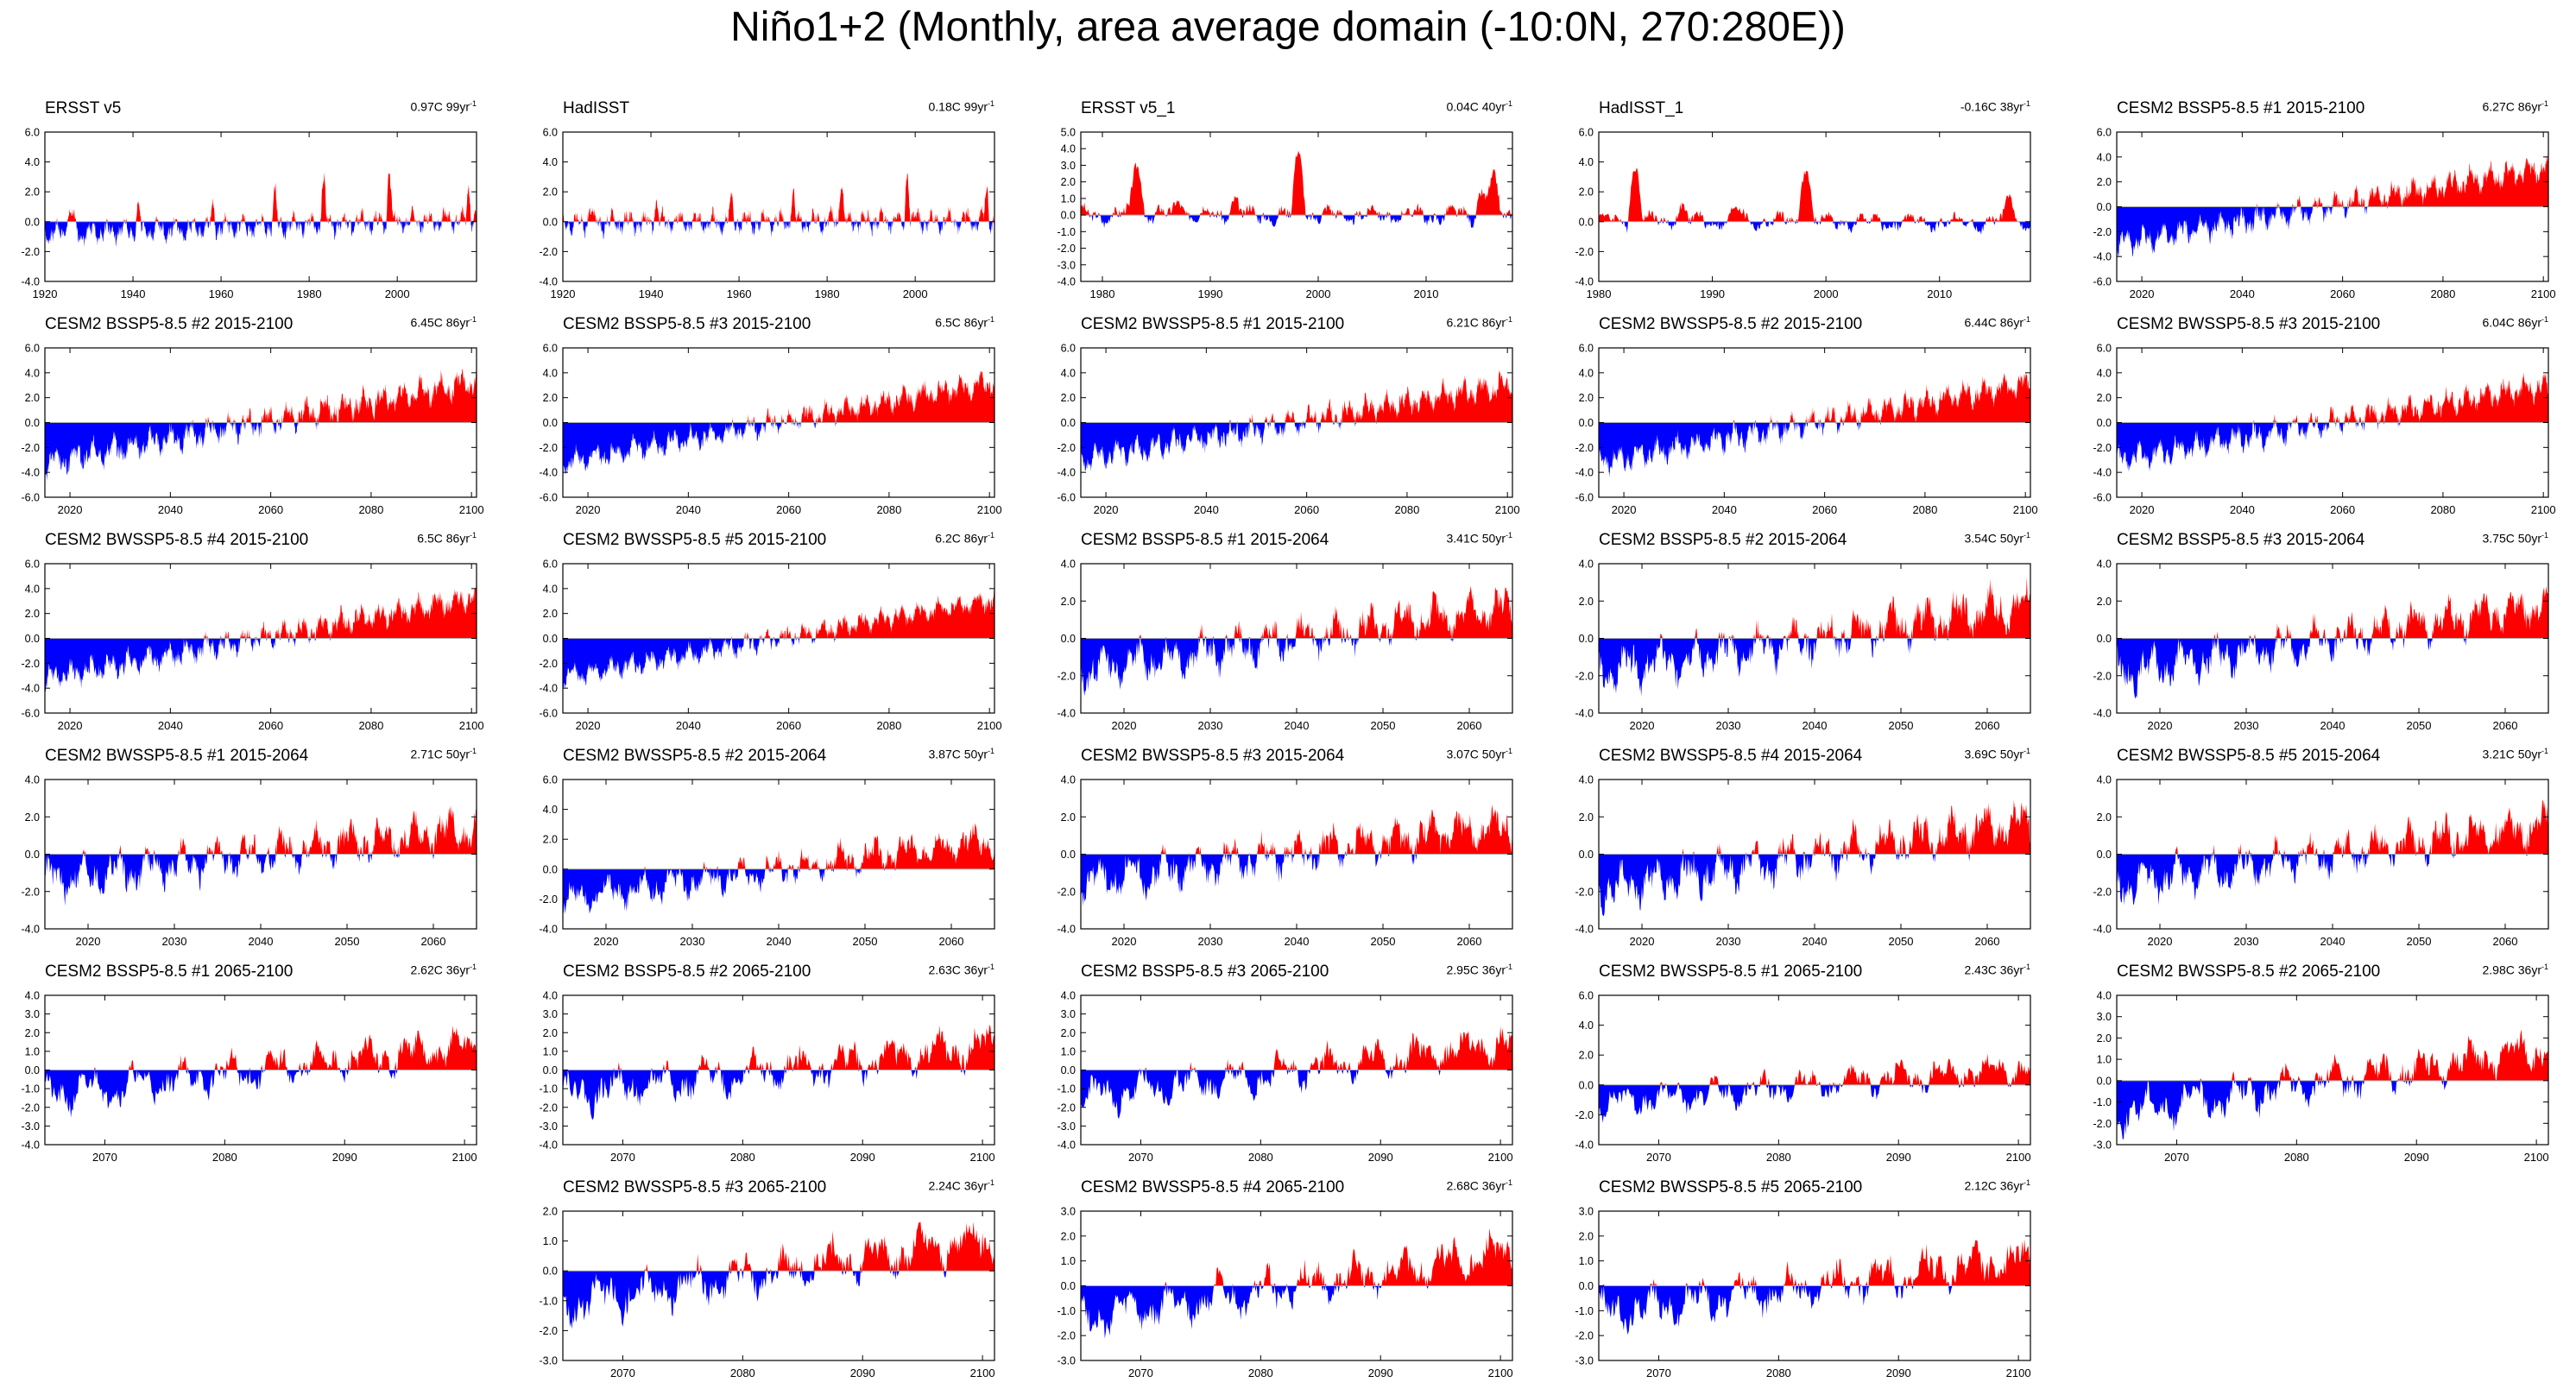 The width and height of the screenshot is (2576, 1395). What do you see at coordinates (444, 754) in the screenshot?
I see `panel-trend-label: 2.71C 50yr-1` at bounding box center [444, 754].